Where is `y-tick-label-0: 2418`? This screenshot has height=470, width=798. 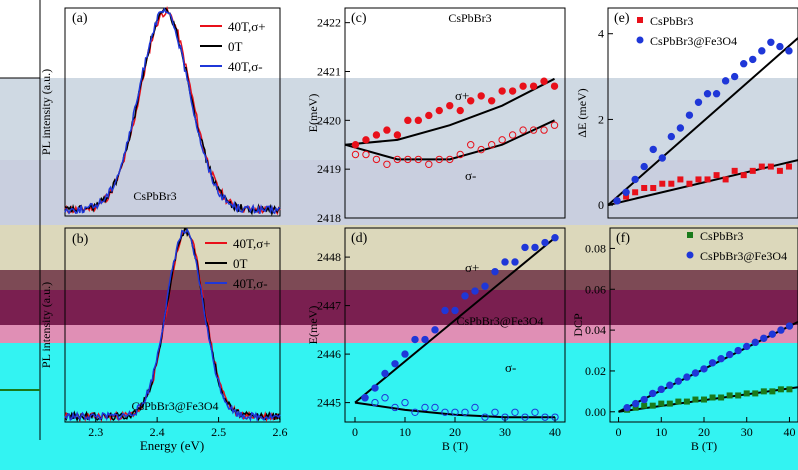 y-tick-label-0: 2418 is located at coordinates (329, 218).